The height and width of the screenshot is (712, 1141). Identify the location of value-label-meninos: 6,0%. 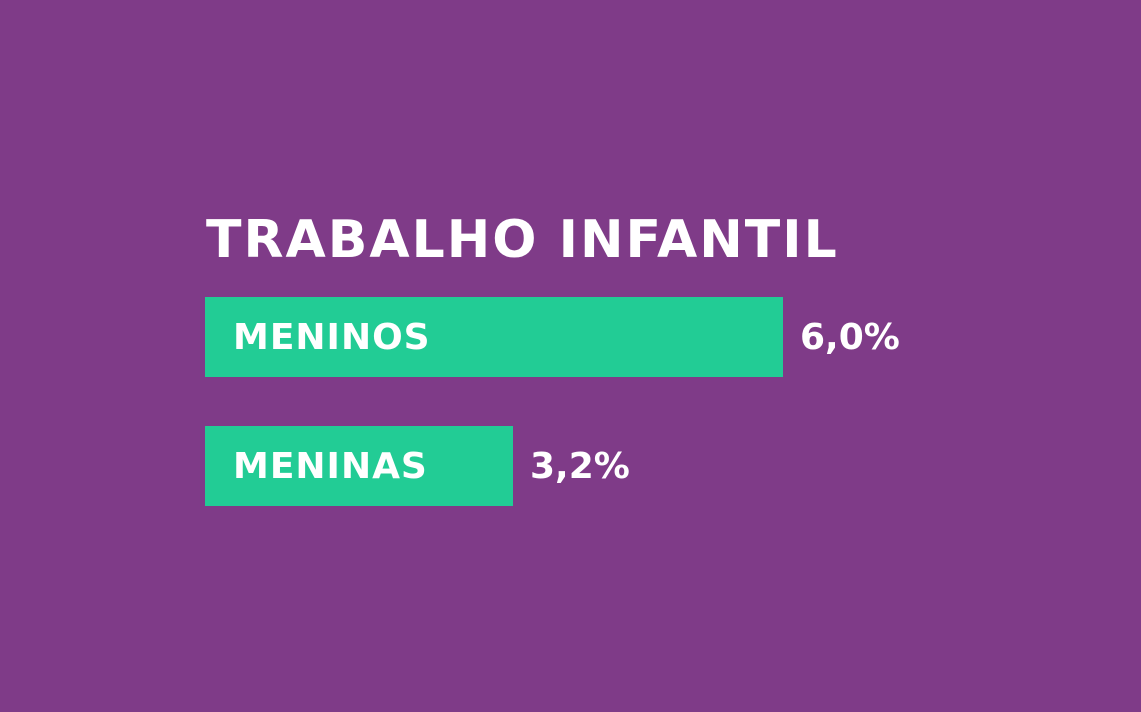
(850, 337).